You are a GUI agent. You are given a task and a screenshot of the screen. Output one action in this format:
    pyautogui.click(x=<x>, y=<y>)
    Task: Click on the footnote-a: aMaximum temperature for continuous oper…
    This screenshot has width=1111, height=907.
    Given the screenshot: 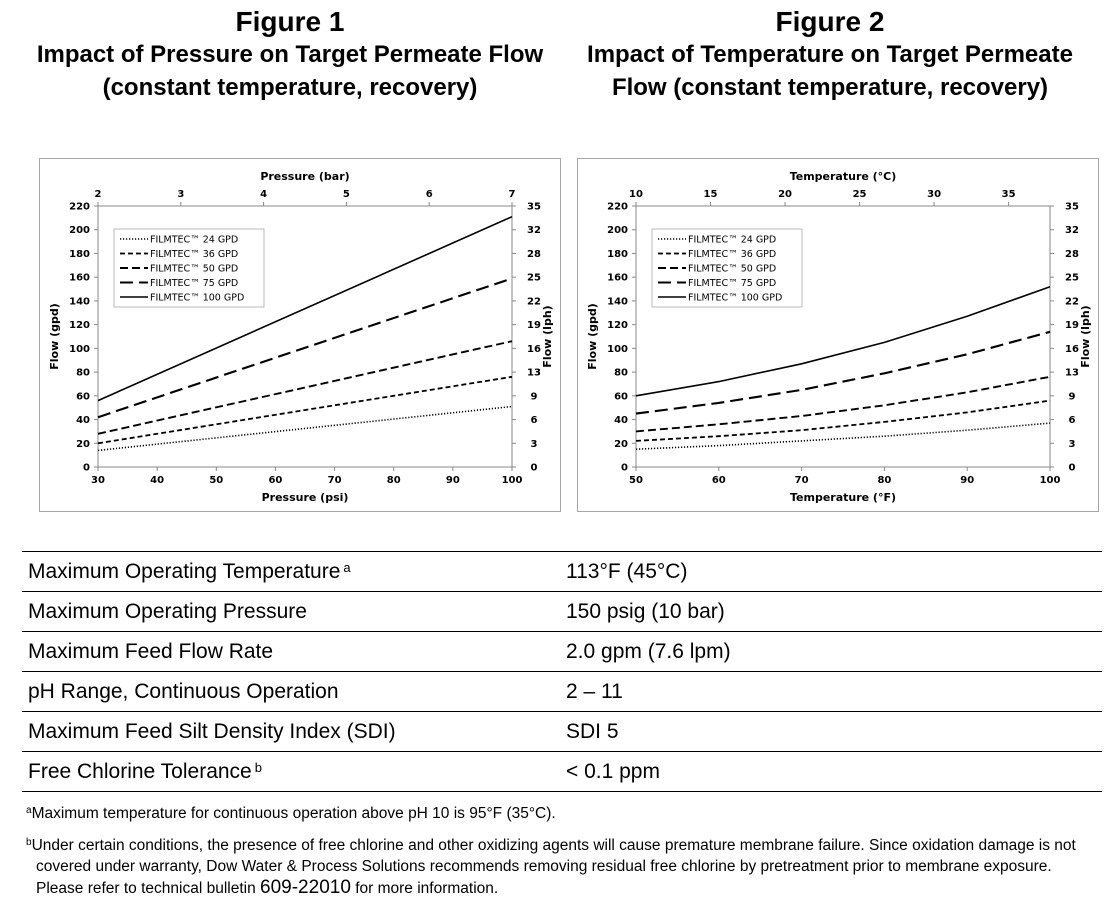 What is the action you would take?
    pyautogui.click(x=561, y=812)
    